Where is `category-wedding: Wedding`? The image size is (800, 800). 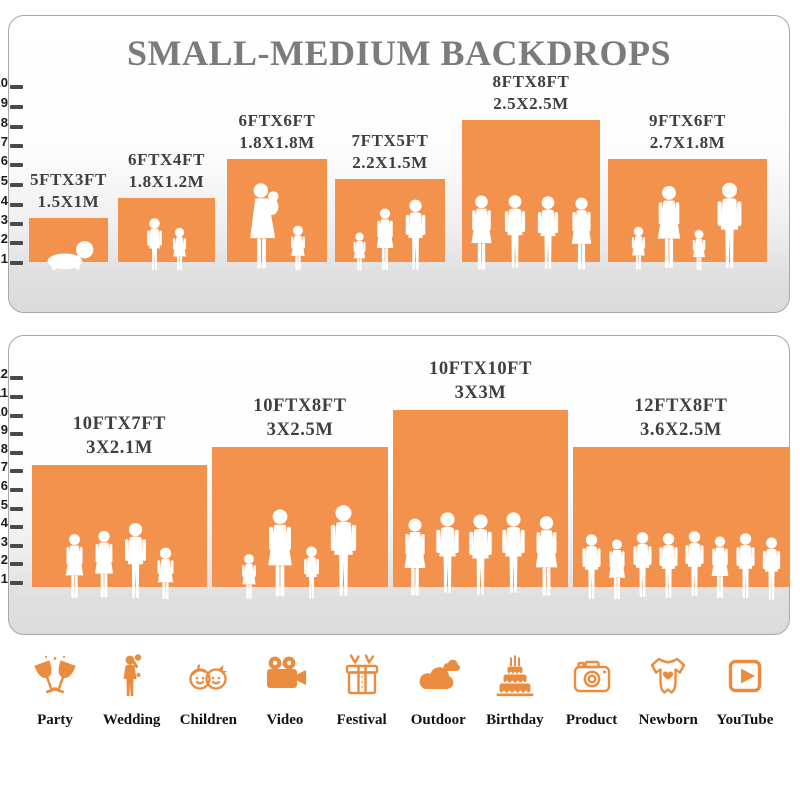
category-wedding: Wedding is located at coordinates (132, 690).